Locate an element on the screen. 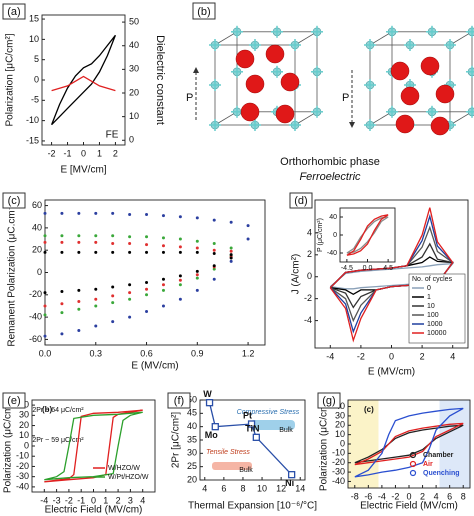  legend-marker is located at coordinates (413, 473).